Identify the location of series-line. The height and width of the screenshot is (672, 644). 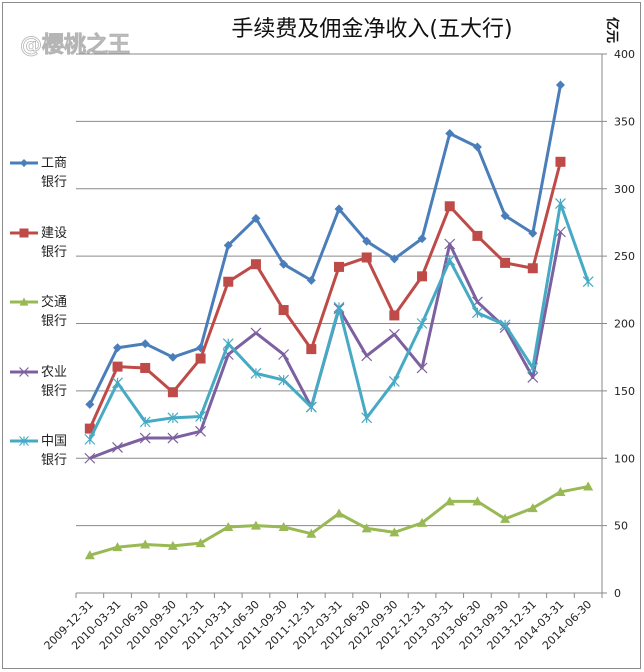
(339, 521).